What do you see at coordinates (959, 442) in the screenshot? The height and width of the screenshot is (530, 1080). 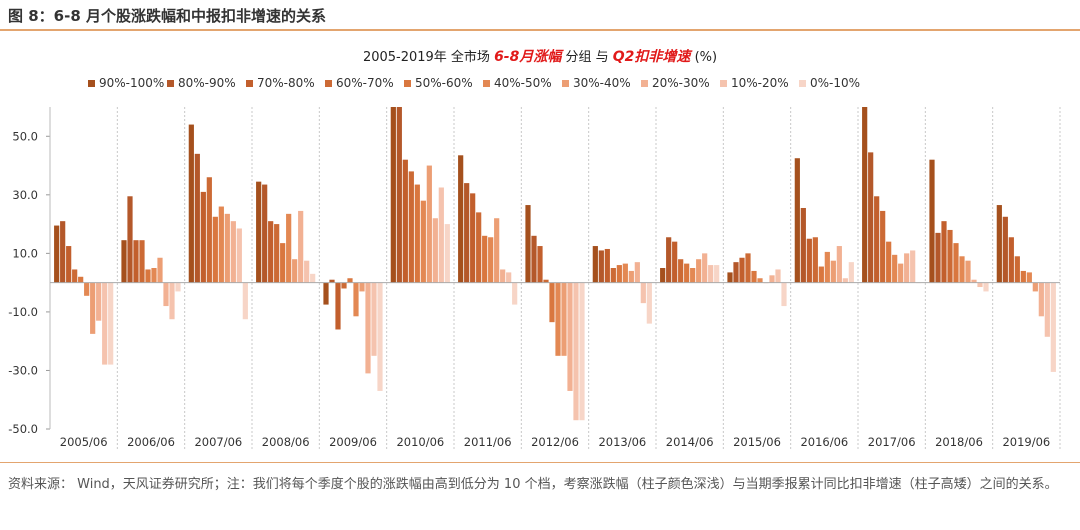 I see `x-tick-label: 2018/06` at bounding box center [959, 442].